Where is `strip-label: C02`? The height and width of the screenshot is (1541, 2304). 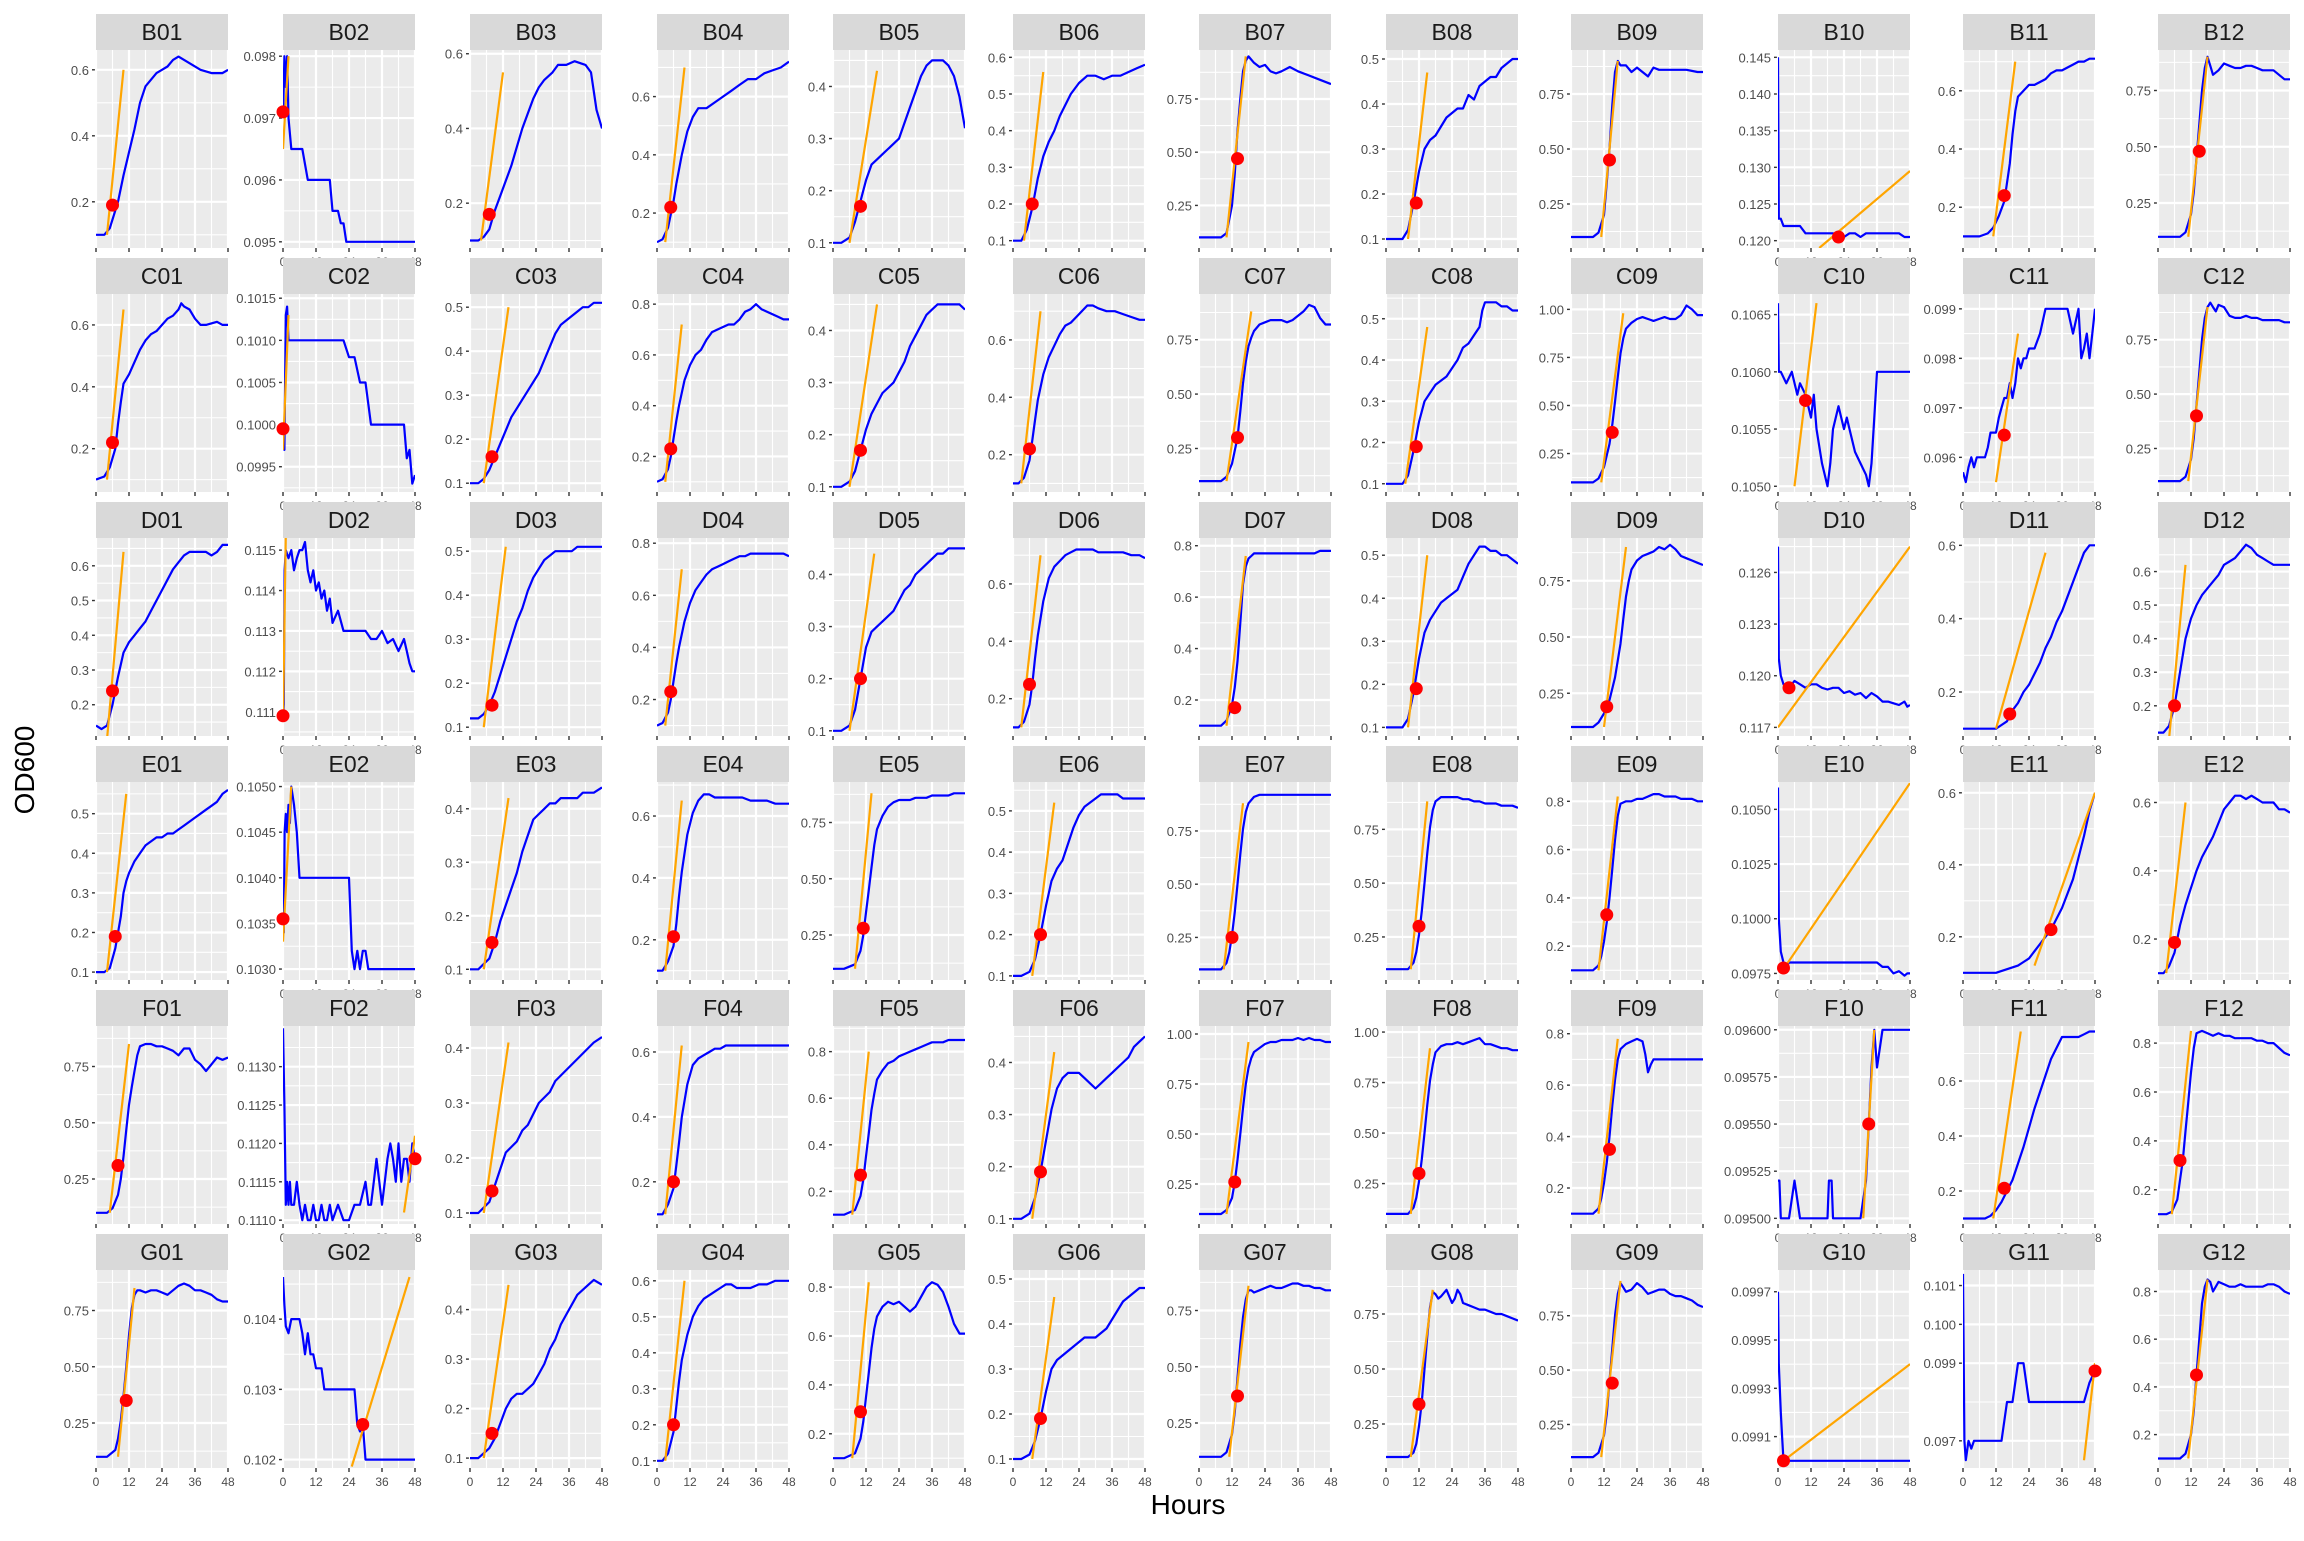 strip-label: C02 is located at coordinates (349, 276).